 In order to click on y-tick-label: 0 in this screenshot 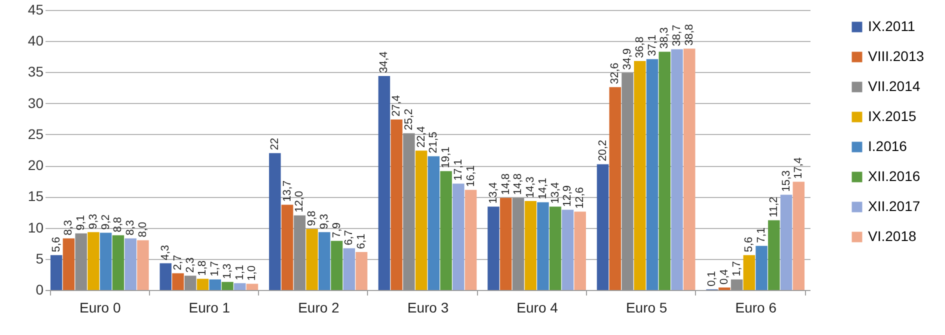, I will do `click(40, 290)`.